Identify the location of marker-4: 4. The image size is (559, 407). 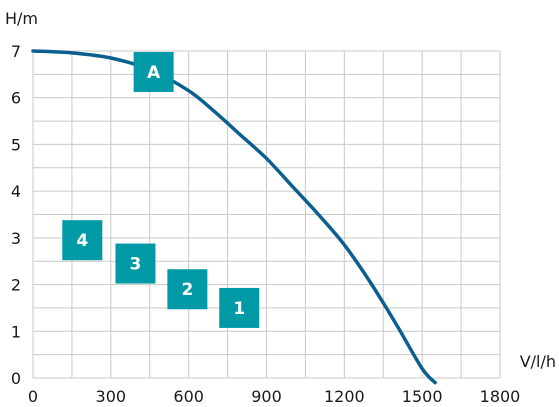
(82, 240).